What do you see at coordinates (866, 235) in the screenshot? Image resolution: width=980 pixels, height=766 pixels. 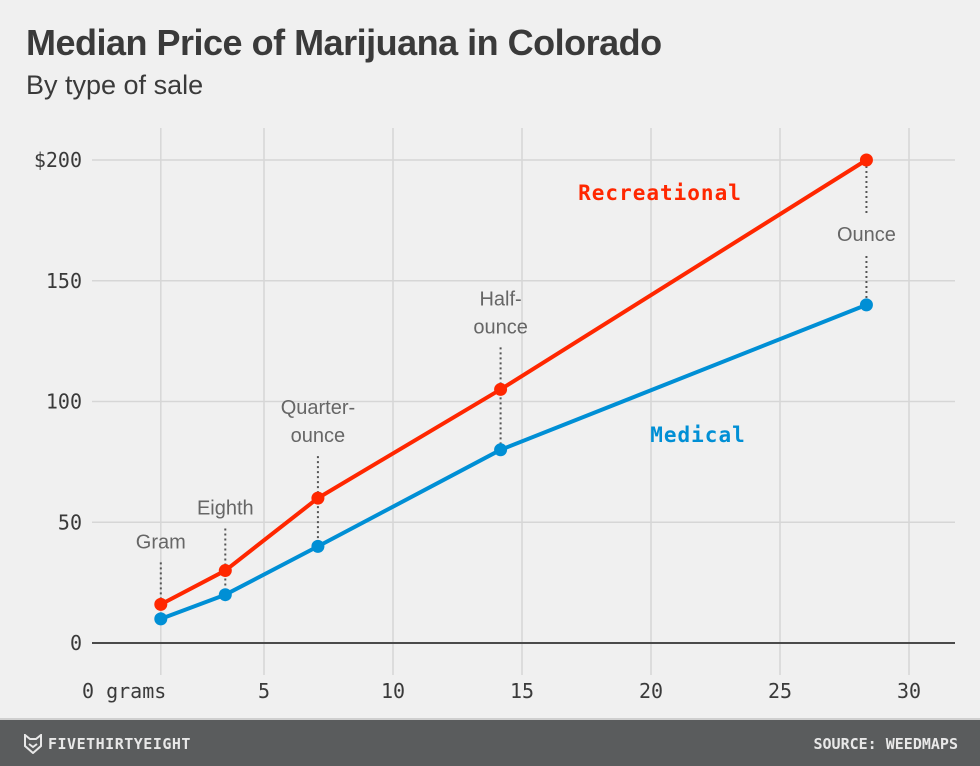 I see `annotation-label: Ounce` at bounding box center [866, 235].